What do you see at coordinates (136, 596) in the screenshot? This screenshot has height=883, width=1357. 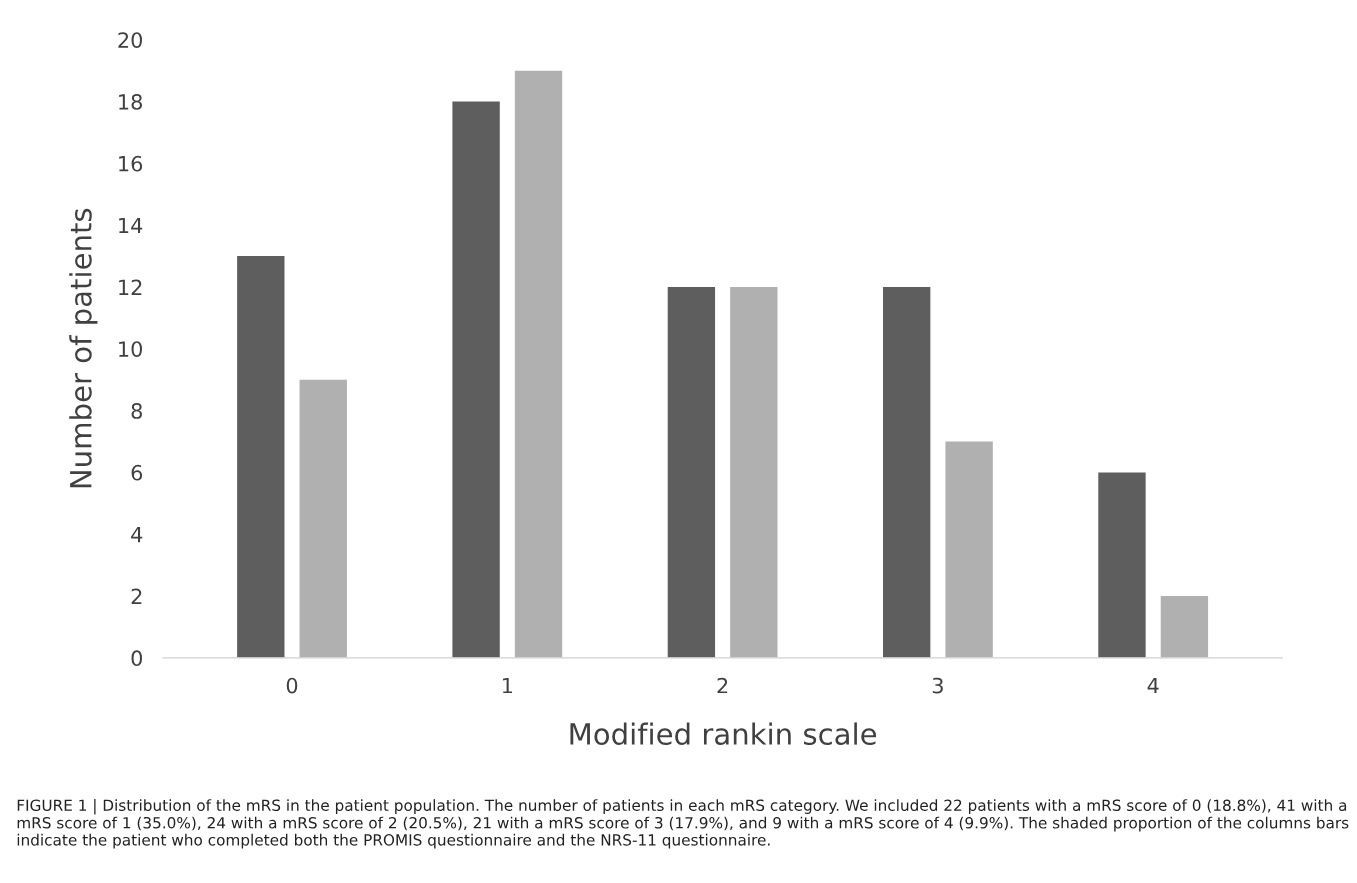 I see `y-tick-label: 2` at bounding box center [136, 596].